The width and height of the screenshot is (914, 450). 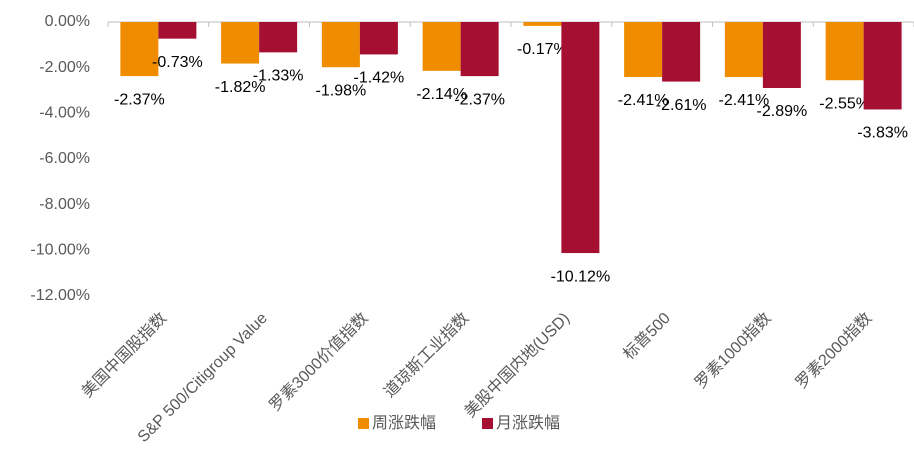 What do you see at coordinates (64, 158) in the screenshot?
I see `y-tick-label: -6.00%` at bounding box center [64, 158].